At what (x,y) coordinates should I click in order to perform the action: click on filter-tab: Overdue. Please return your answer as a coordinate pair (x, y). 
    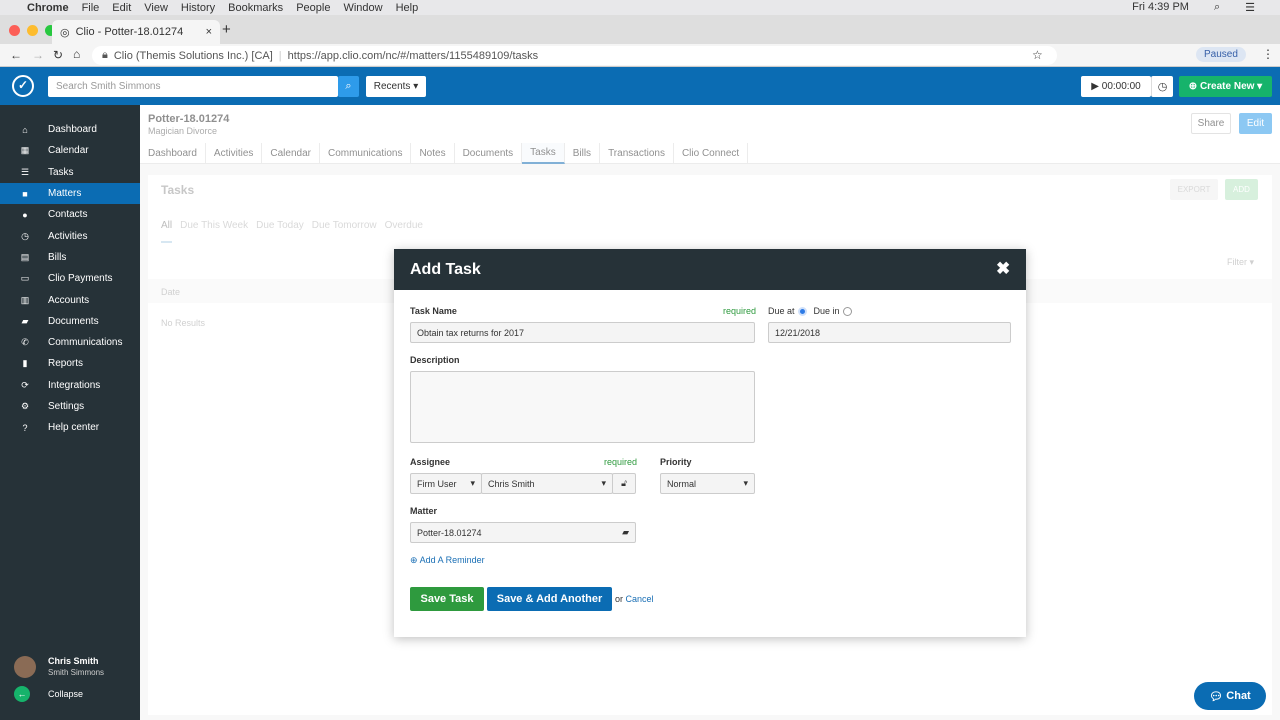
    Looking at the image, I should click on (403, 225).